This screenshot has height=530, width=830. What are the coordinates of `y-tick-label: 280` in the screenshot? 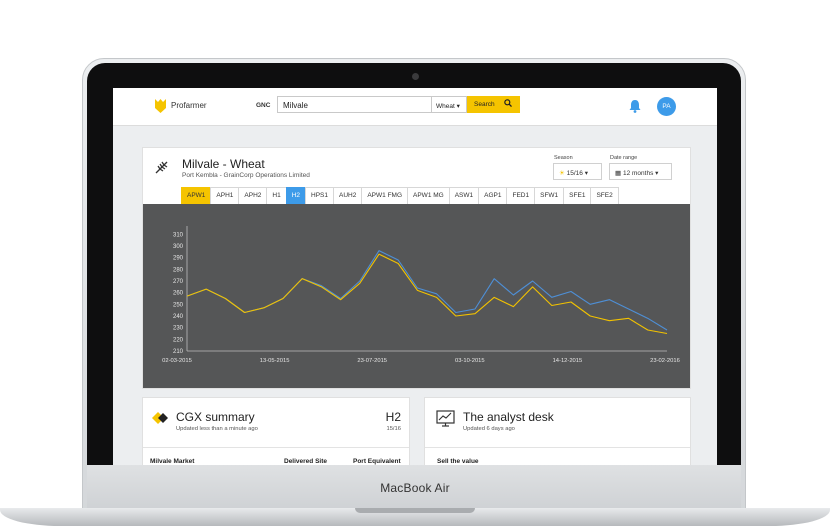 It's located at (178, 270).